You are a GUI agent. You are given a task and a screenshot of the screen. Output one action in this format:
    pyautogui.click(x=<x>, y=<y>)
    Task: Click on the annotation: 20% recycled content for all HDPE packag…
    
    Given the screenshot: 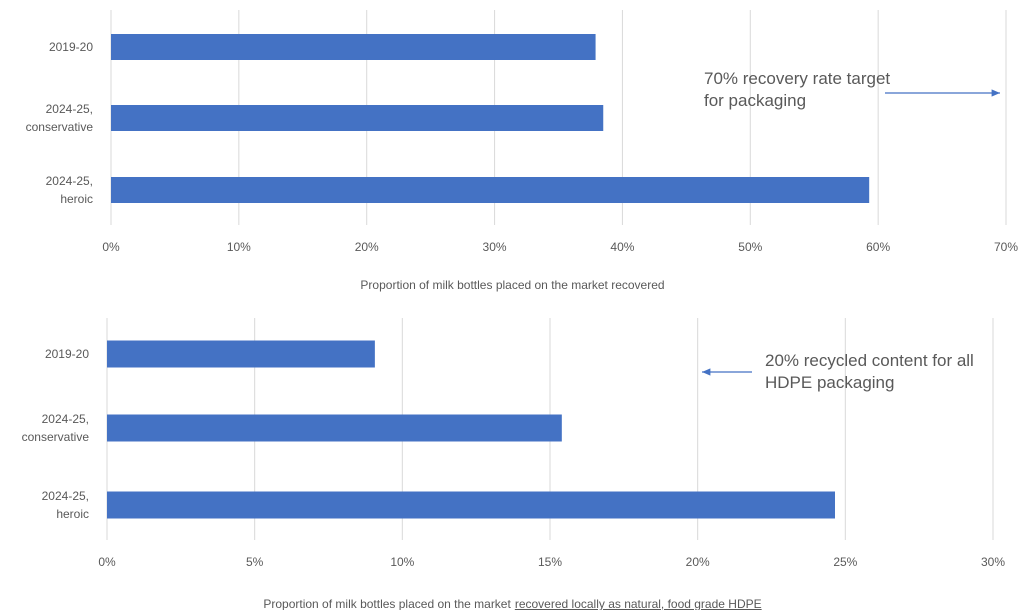 What is the action you would take?
    pyautogui.click(x=869, y=371)
    